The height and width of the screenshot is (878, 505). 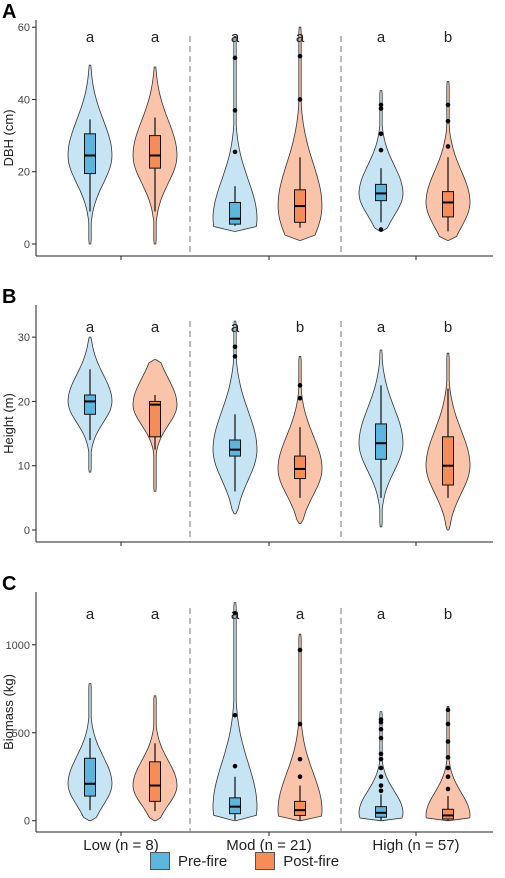 I want to click on panel-label: C, so click(x=9, y=584).